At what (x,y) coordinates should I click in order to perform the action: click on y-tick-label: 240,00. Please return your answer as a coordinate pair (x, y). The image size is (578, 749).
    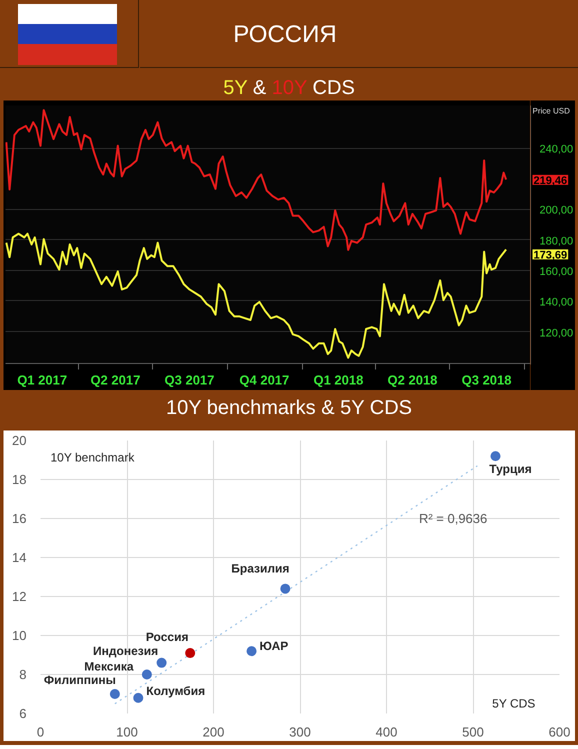
    Looking at the image, I should click on (557, 149).